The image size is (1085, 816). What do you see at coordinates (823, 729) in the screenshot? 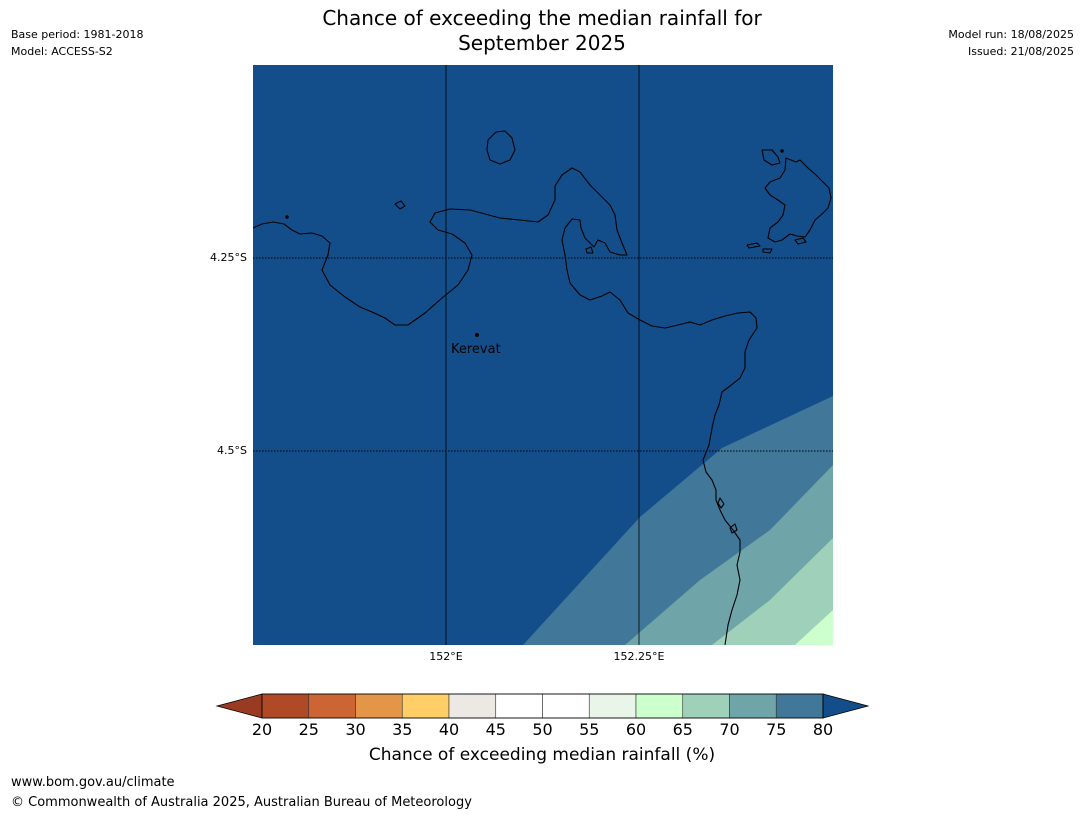
I see `colorbar-tick-label: 80` at bounding box center [823, 729].